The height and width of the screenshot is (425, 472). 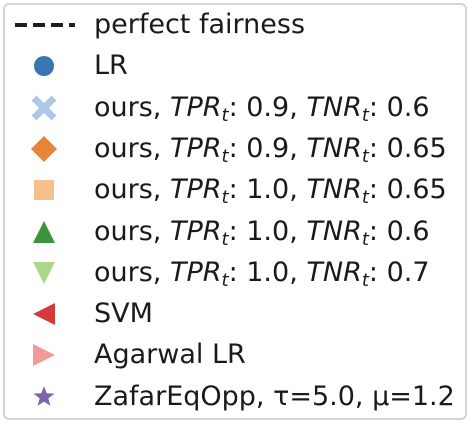 I want to click on legend-label-part: LR, so click(x=111, y=66).